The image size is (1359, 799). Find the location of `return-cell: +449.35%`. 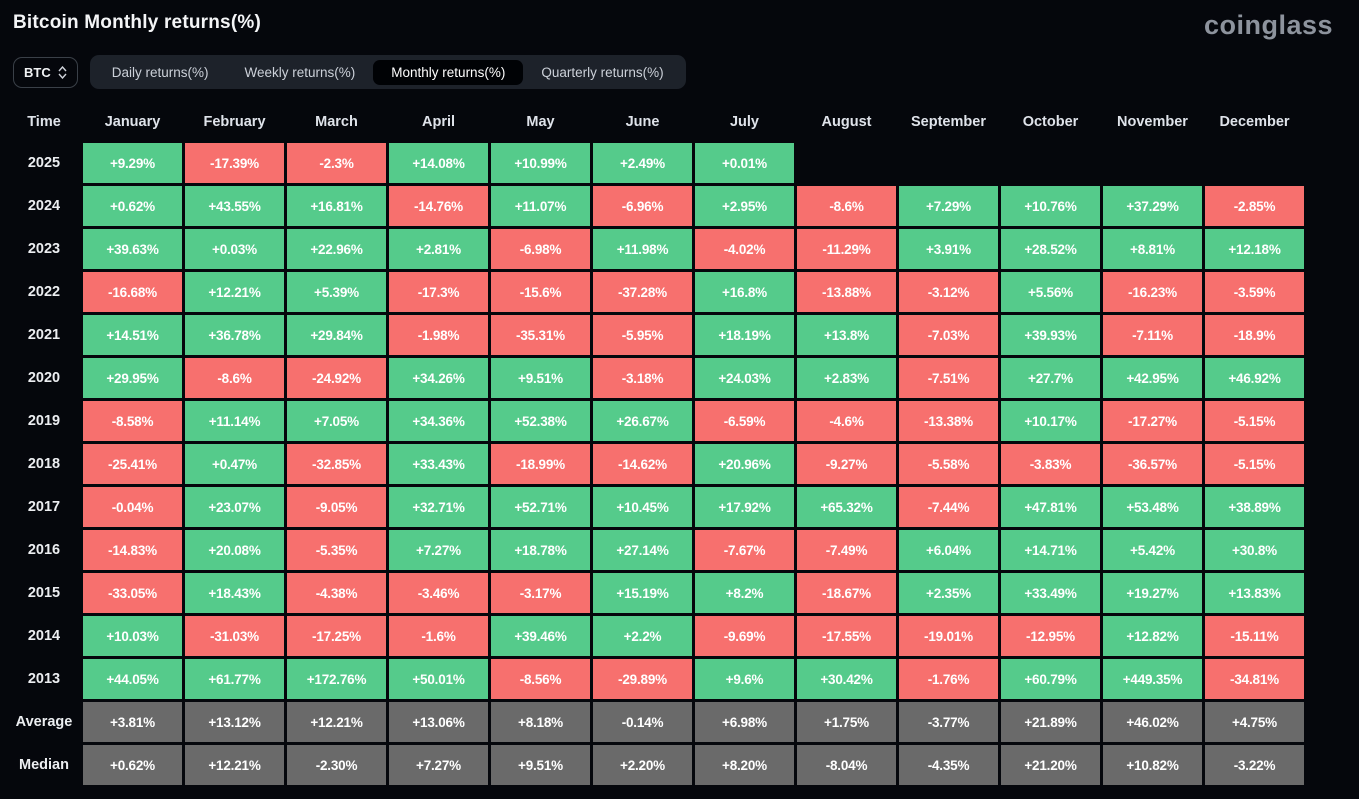

return-cell: +449.35% is located at coordinates (1152, 679).